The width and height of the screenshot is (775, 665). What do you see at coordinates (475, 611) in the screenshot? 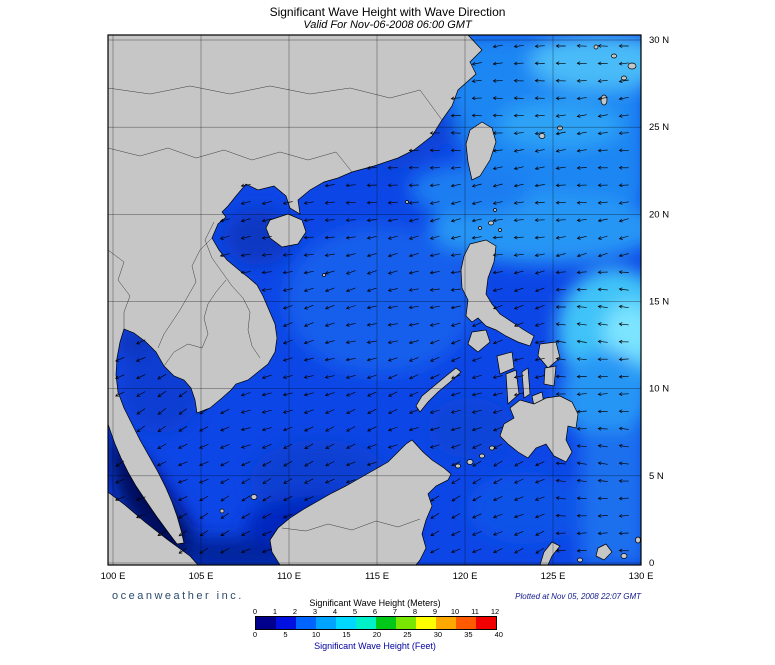
I see `meters-tick-label: 11` at bounding box center [475, 611].